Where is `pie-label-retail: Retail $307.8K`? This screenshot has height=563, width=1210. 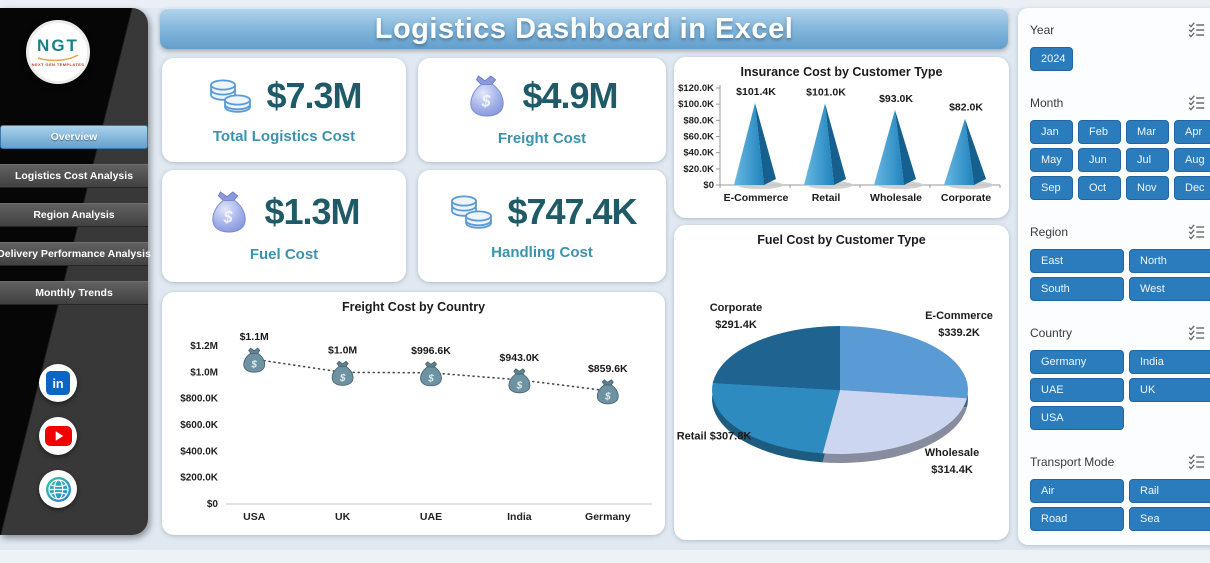
pie-label-retail: Retail $307.8K is located at coordinates (714, 436).